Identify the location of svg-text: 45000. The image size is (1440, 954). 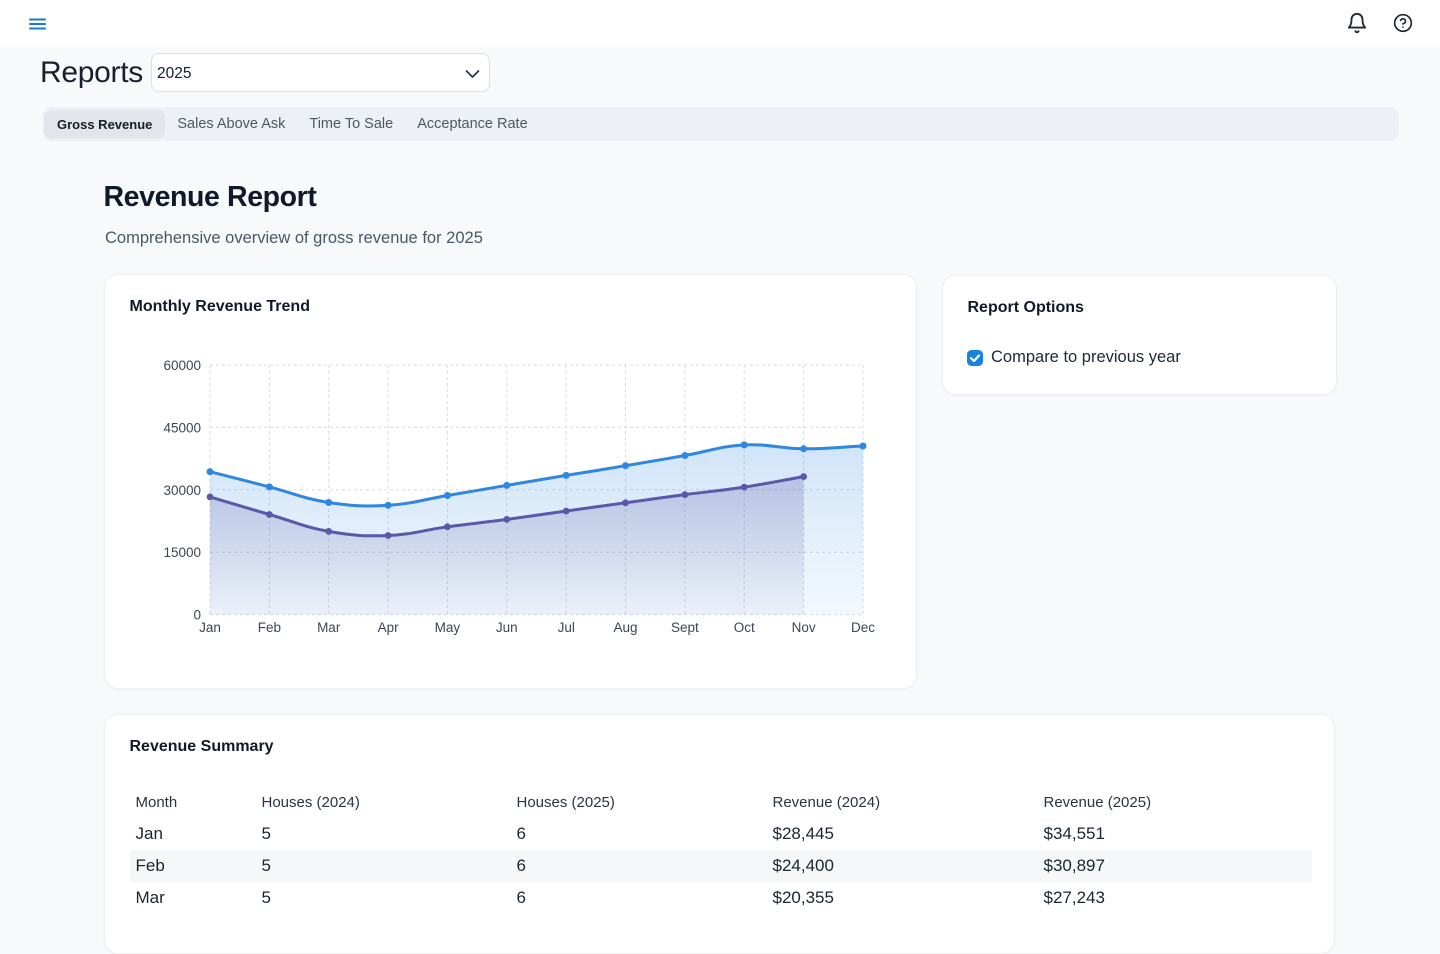
(182, 427).